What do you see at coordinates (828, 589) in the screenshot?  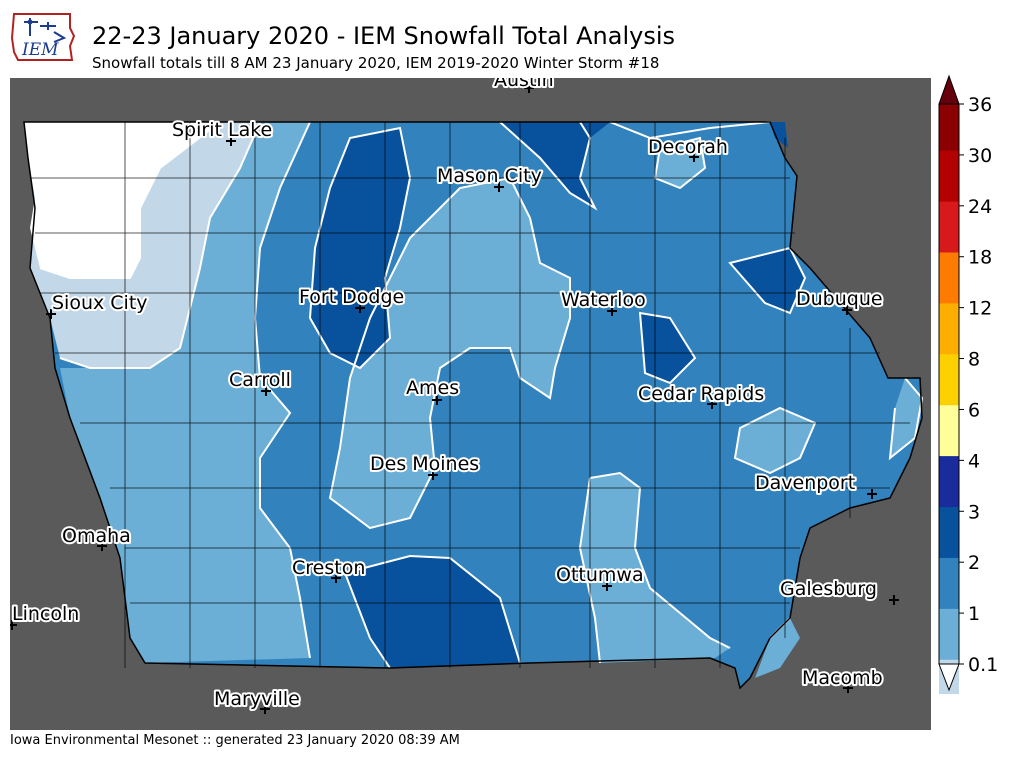 I see `city-label-galesburg: Galesburg` at bounding box center [828, 589].